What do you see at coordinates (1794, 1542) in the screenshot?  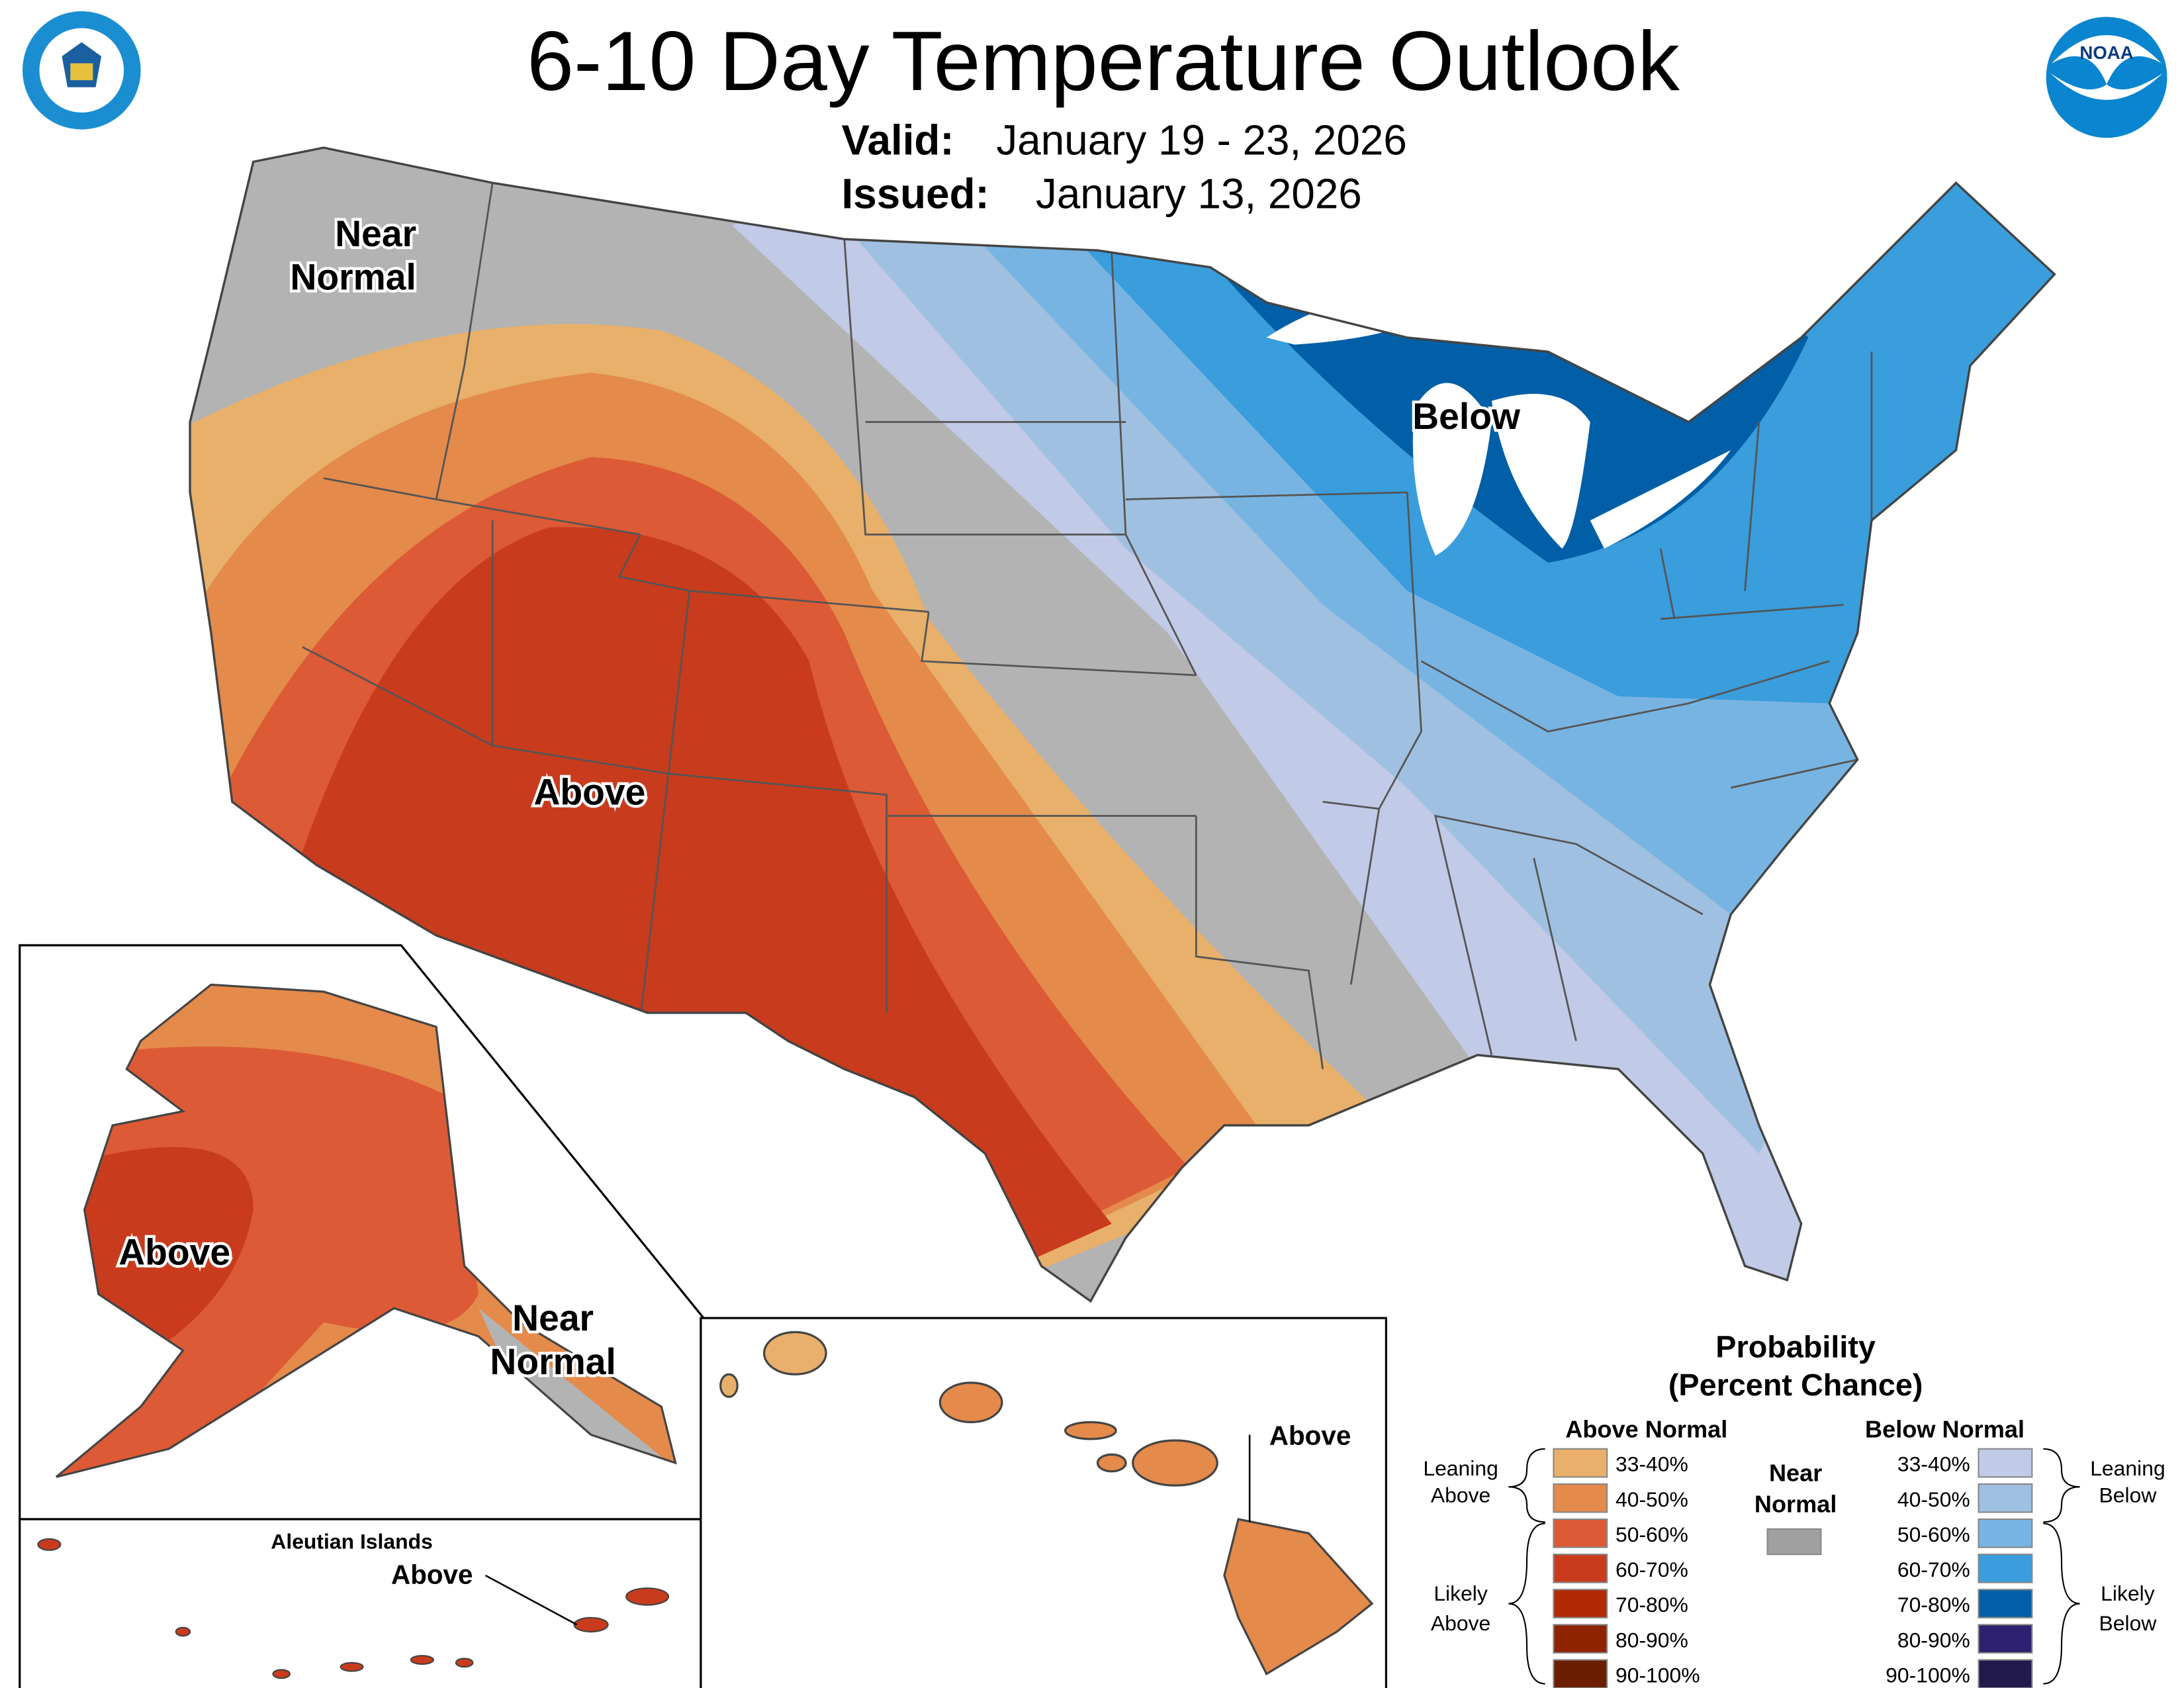 I see `near-normal-swatch` at bounding box center [1794, 1542].